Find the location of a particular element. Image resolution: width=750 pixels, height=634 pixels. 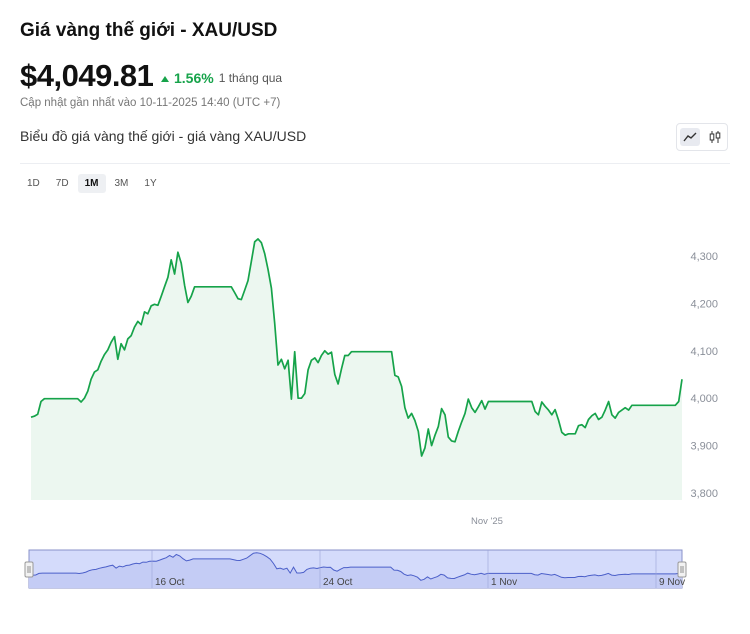

range-7d: 7D is located at coordinates (62, 183).